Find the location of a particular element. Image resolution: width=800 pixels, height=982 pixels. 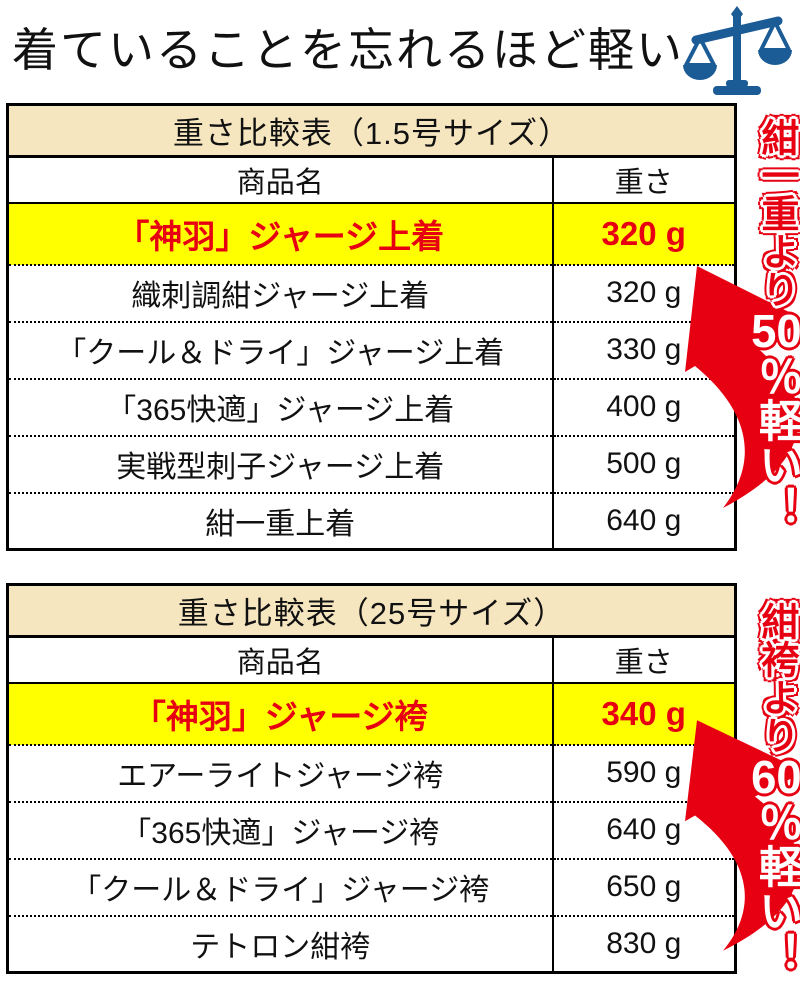

table-caption: 重さ比較表（25号サイズ） is located at coordinates (371, 611).